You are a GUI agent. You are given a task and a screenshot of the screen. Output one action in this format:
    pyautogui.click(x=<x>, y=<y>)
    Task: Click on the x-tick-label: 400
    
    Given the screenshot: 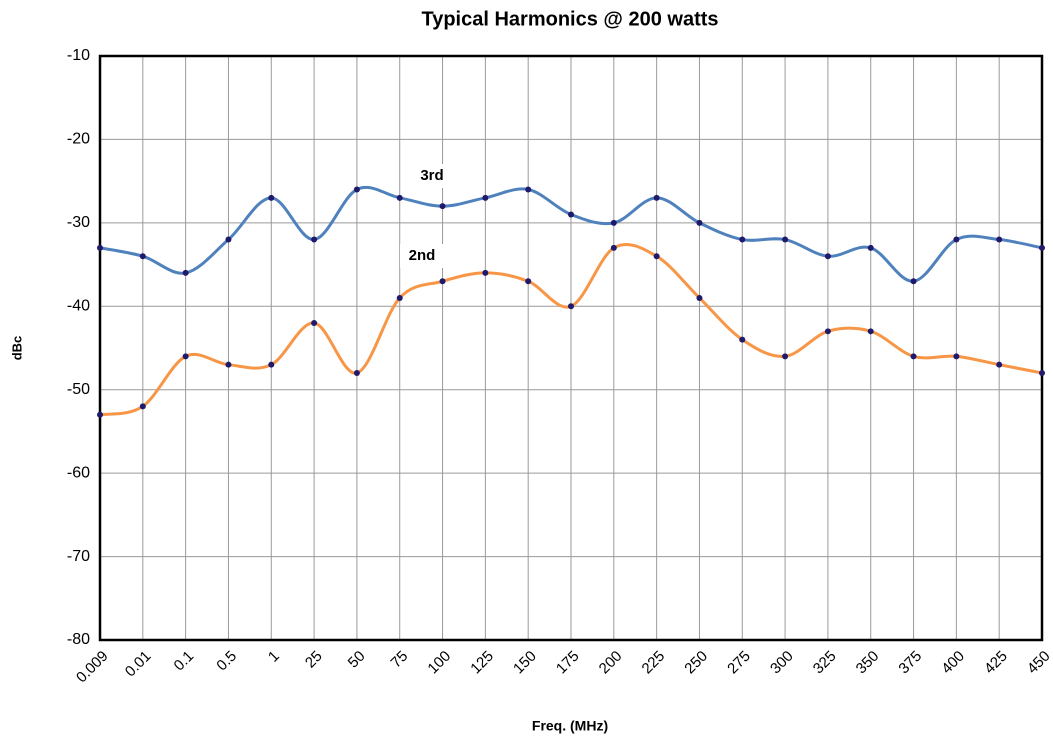 What is the action you would take?
    pyautogui.click(x=953, y=663)
    